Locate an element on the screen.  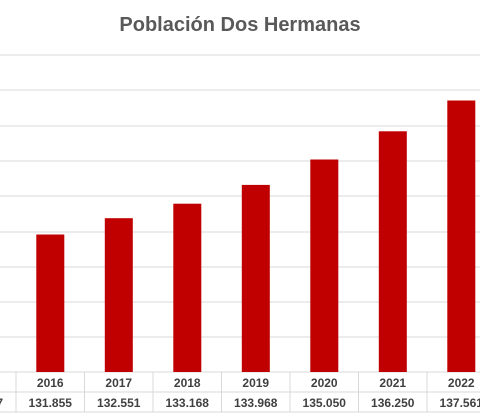
value-label-2017: 132.551 is located at coordinates (119, 403).